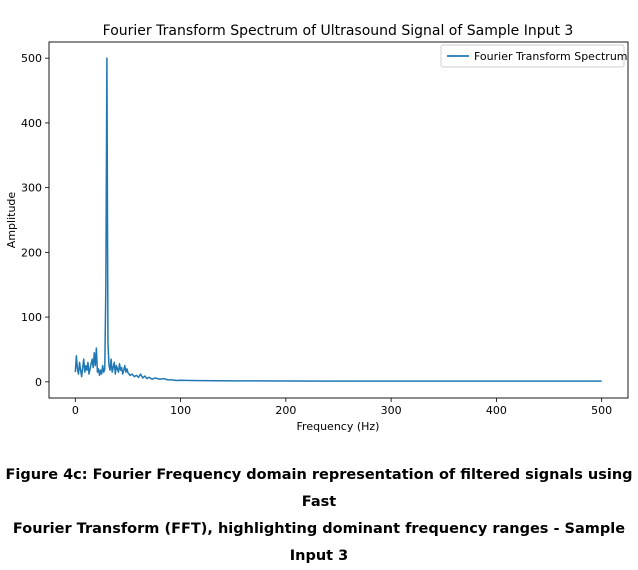  I want to click on legend: Fourier Transform Spectrum, so click(534, 56).